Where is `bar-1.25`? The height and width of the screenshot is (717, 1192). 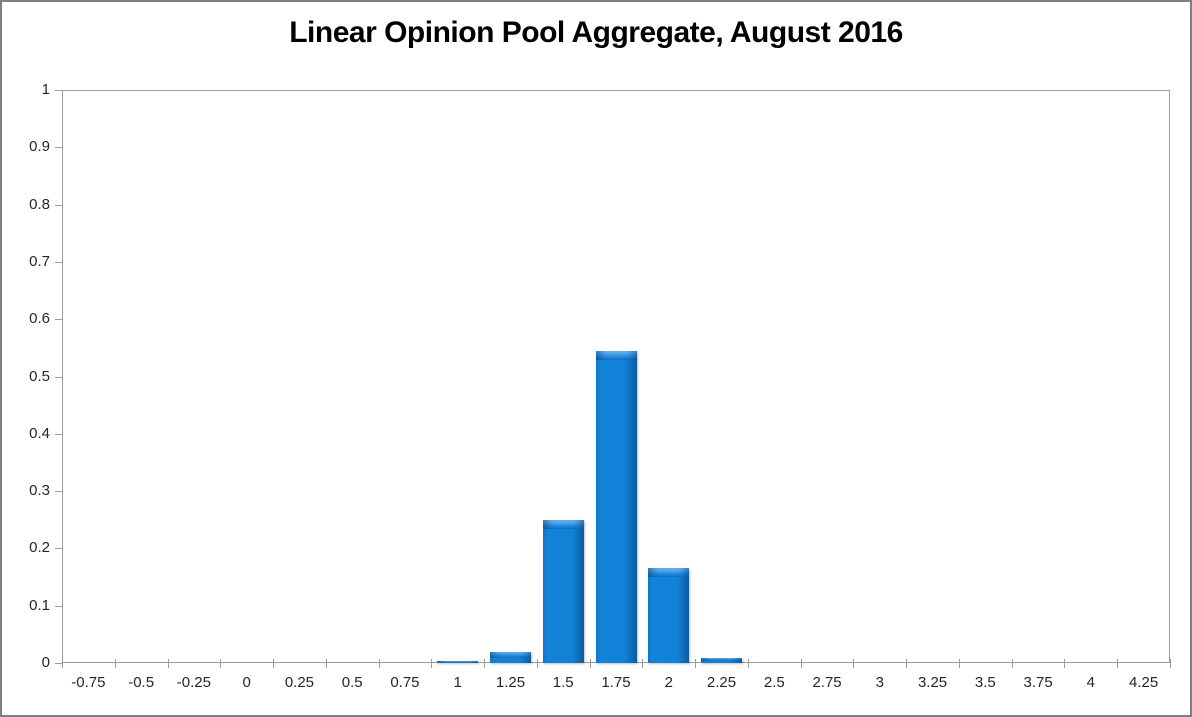 bar-1.25 is located at coordinates (510, 657).